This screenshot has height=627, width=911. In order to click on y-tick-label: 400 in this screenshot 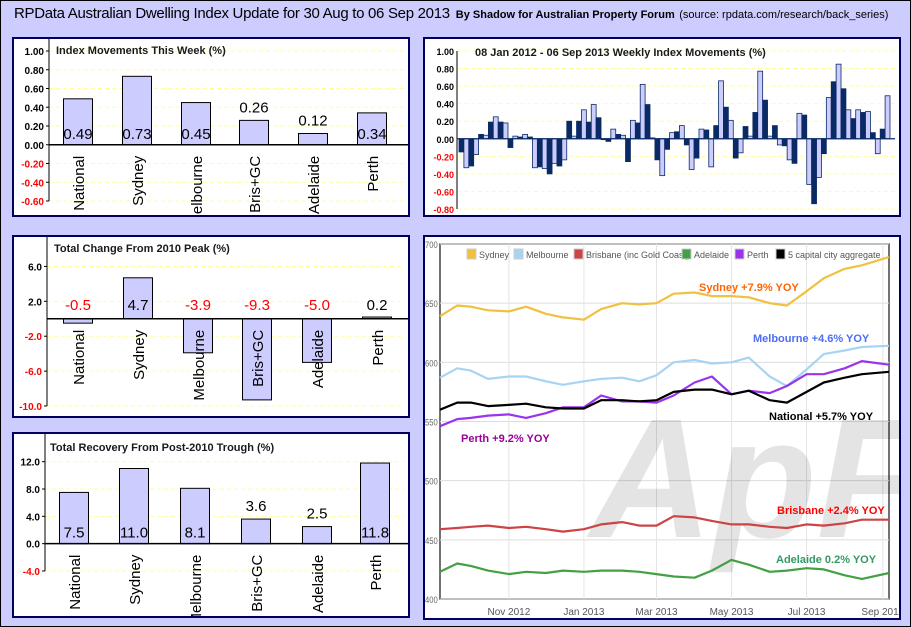, I will do `click(431, 599)`.